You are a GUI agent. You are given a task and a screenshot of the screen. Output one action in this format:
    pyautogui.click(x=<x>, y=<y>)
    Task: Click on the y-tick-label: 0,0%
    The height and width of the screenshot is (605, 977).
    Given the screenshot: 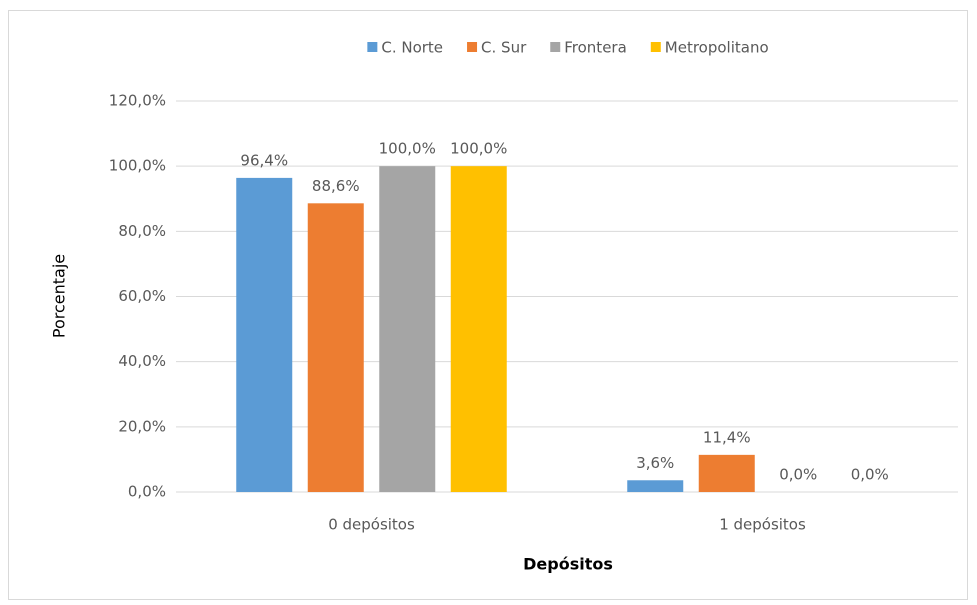 What is the action you would take?
    pyautogui.click(x=147, y=492)
    